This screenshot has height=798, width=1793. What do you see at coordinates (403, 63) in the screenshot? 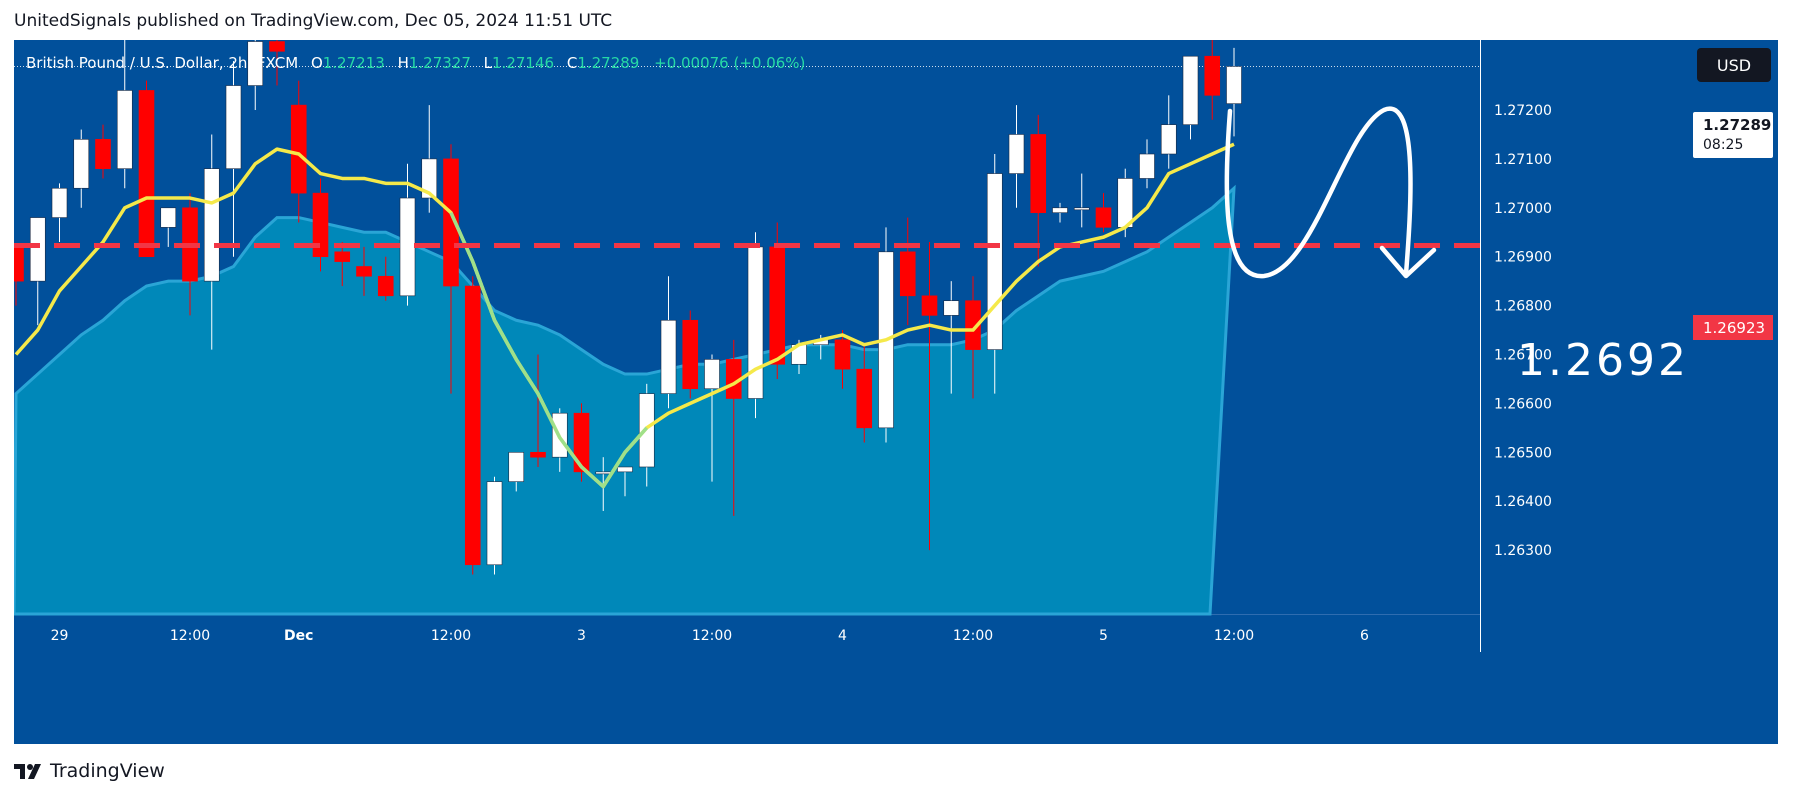
I see `legend-high-label: H` at bounding box center [403, 63].